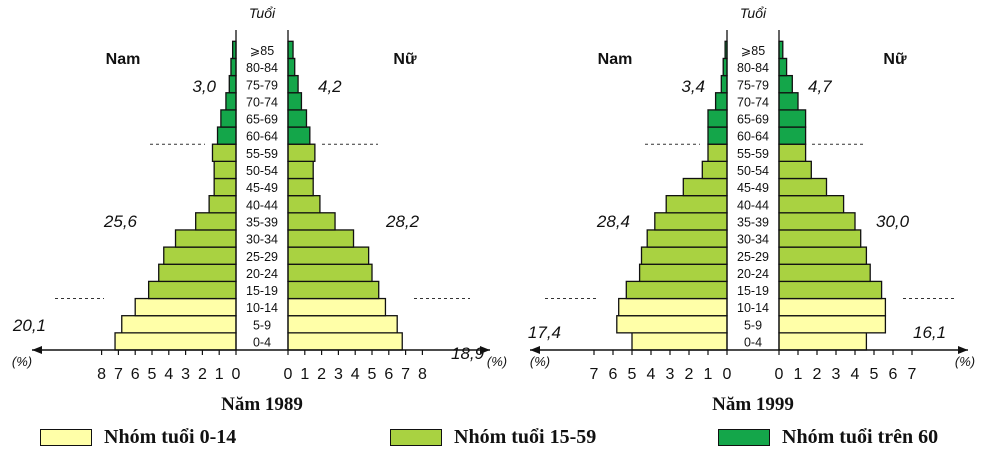 The height and width of the screenshot is (458, 987). Describe the element at coordinates (262, 68) in the screenshot. I see `age-label: 80-84` at that location.